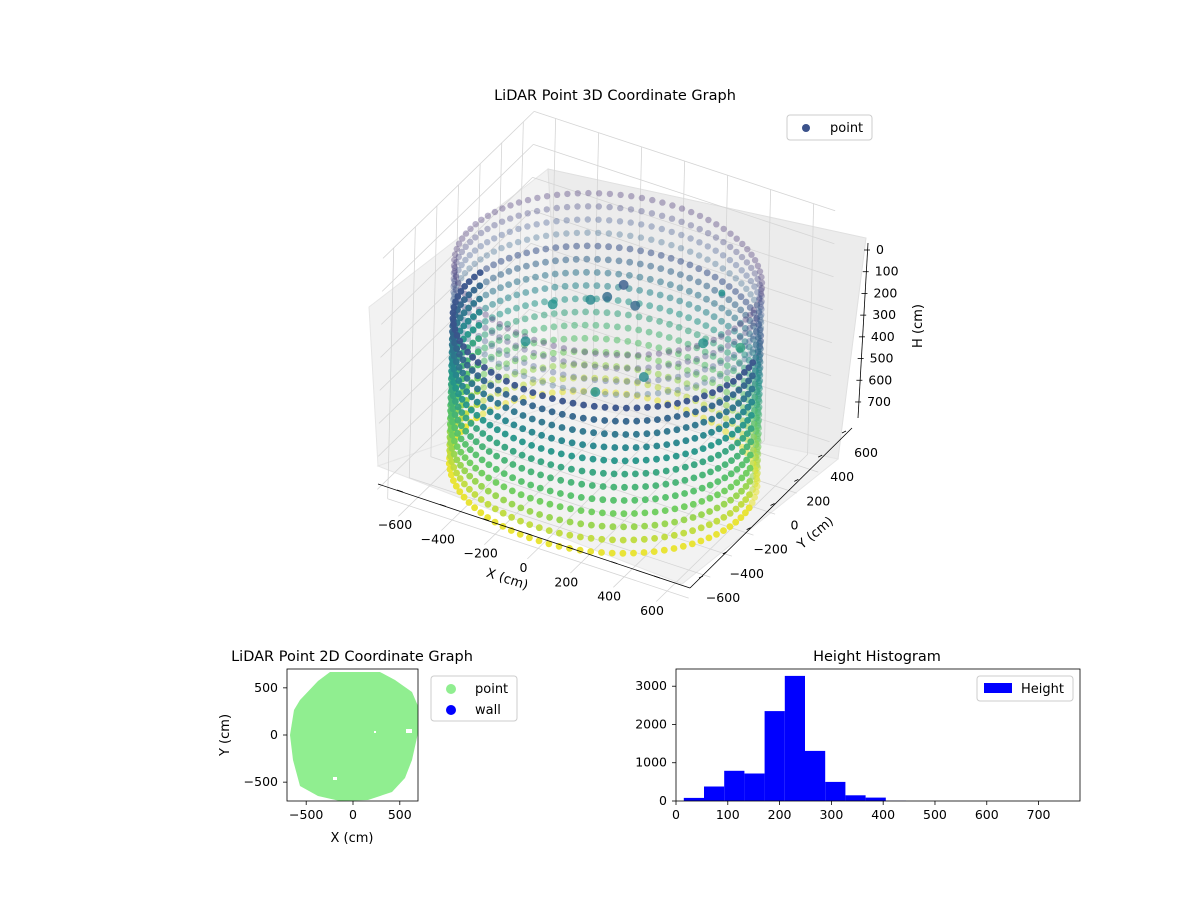 The height and width of the screenshot is (900, 1200). I want to click on y-tick, so click(844, 432).